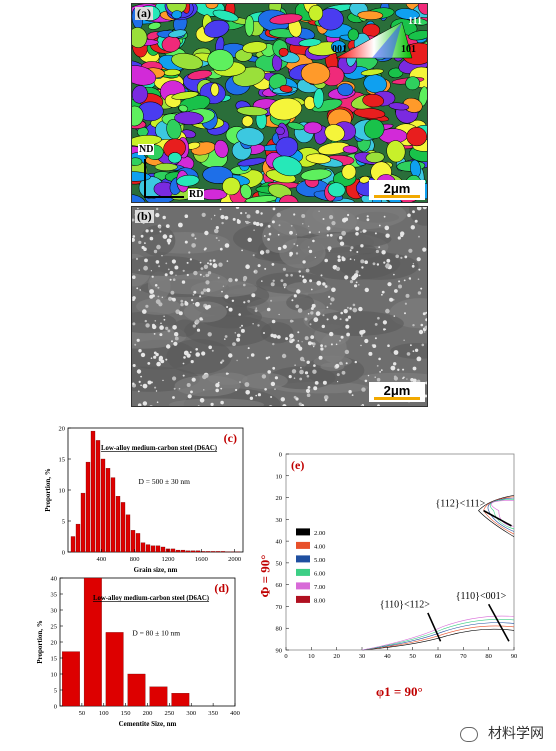 The image size is (556, 751). Describe the element at coordinates (463, 656) in the screenshot. I see `odf-x-tick-label: 70` at that location.